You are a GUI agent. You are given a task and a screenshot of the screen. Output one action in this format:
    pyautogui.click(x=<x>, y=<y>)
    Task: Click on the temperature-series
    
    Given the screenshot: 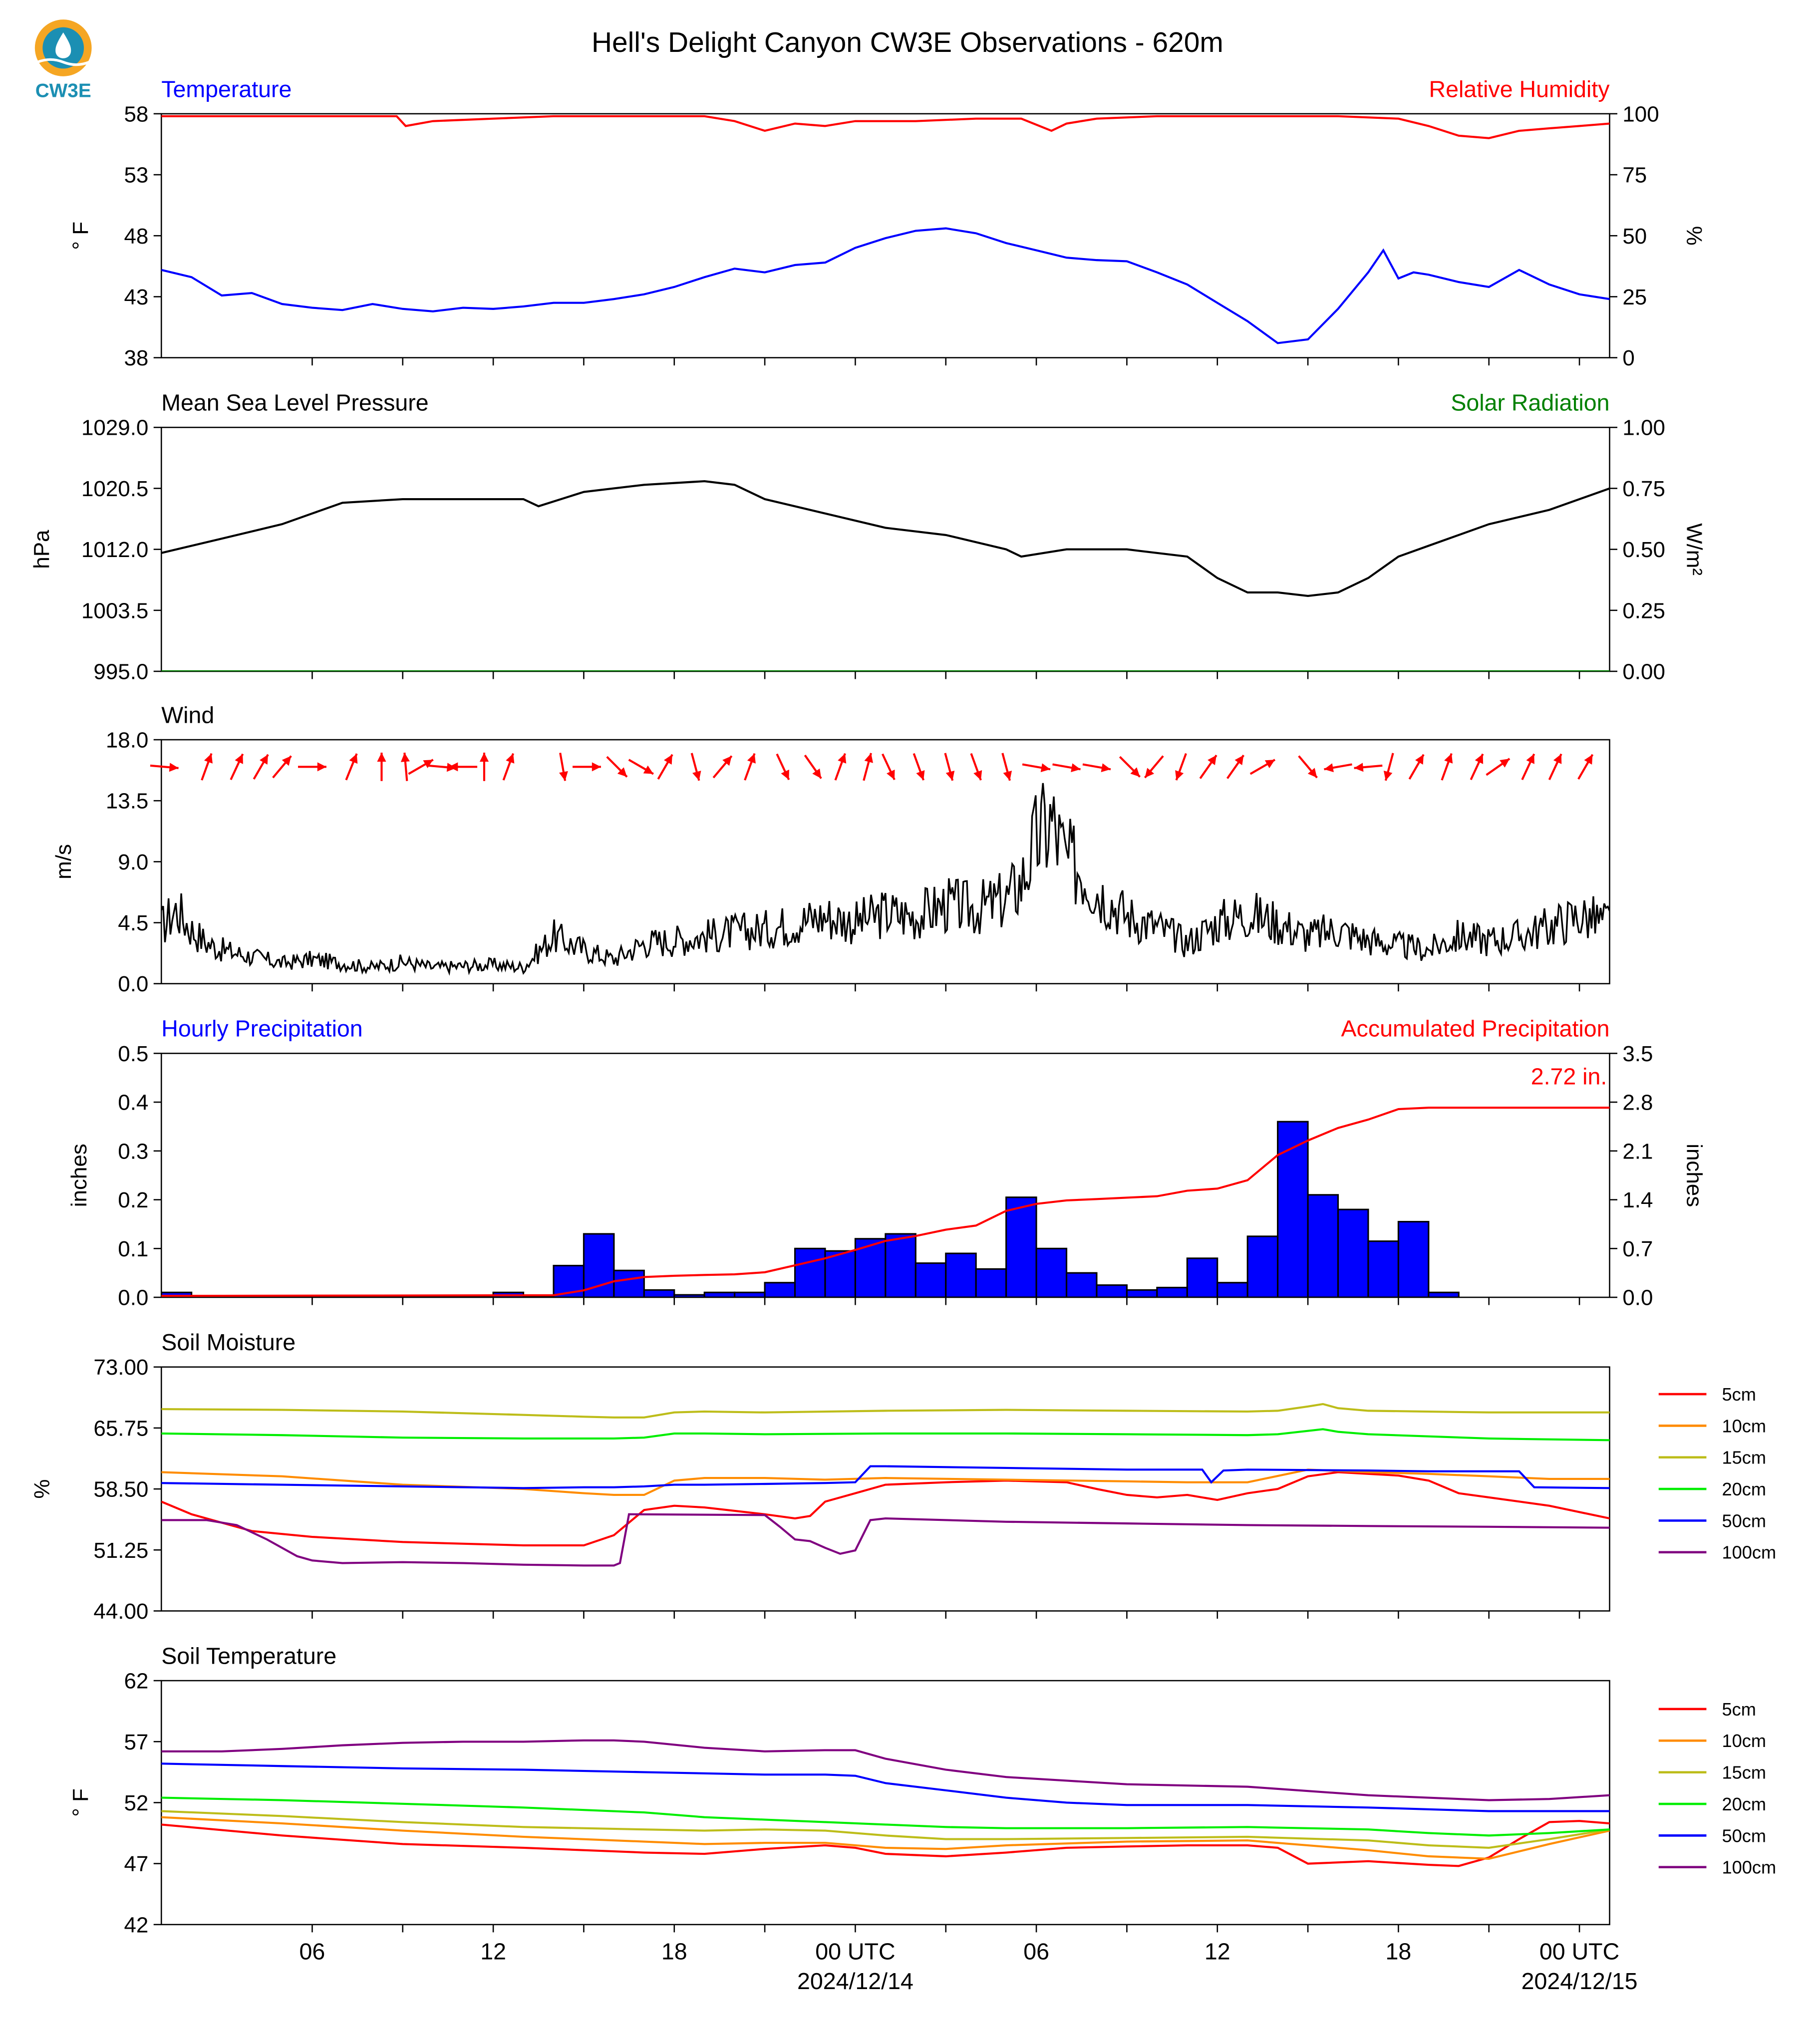 What is the action you would take?
    pyautogui.click(x=885, y=229)
    